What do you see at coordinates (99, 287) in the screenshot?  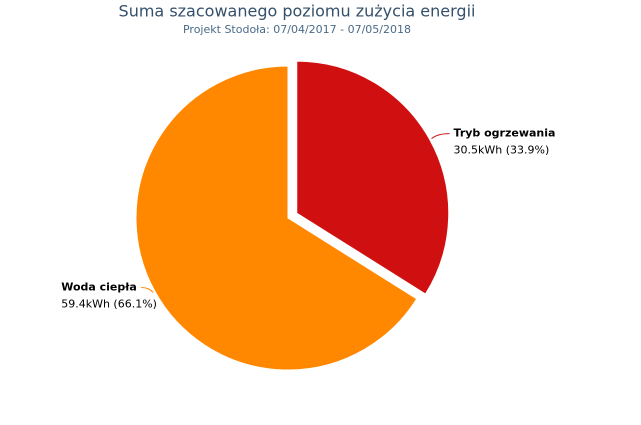 I see `slice-label: Woda ciepła` at bounding box center [99, 287].